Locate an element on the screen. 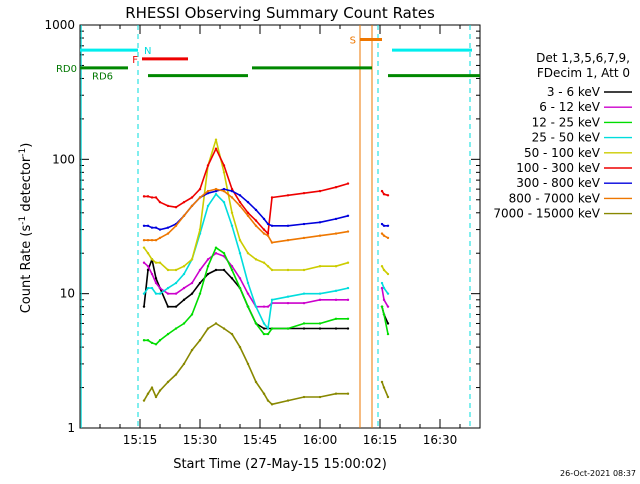 This screenshot has width=640, height=484. legend-label: 6 - 12 keV is located at coordinates (570, 107).